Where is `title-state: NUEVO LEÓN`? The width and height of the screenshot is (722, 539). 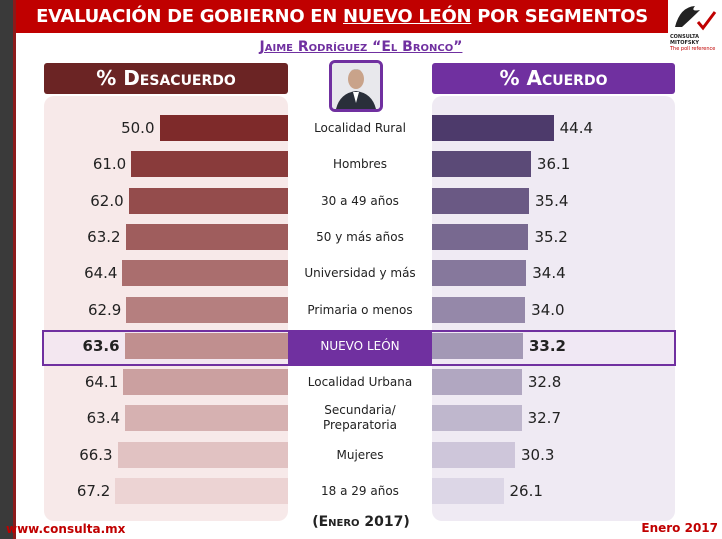
title-state: NUEVO LEÓN is located at coordinates (407, 16).